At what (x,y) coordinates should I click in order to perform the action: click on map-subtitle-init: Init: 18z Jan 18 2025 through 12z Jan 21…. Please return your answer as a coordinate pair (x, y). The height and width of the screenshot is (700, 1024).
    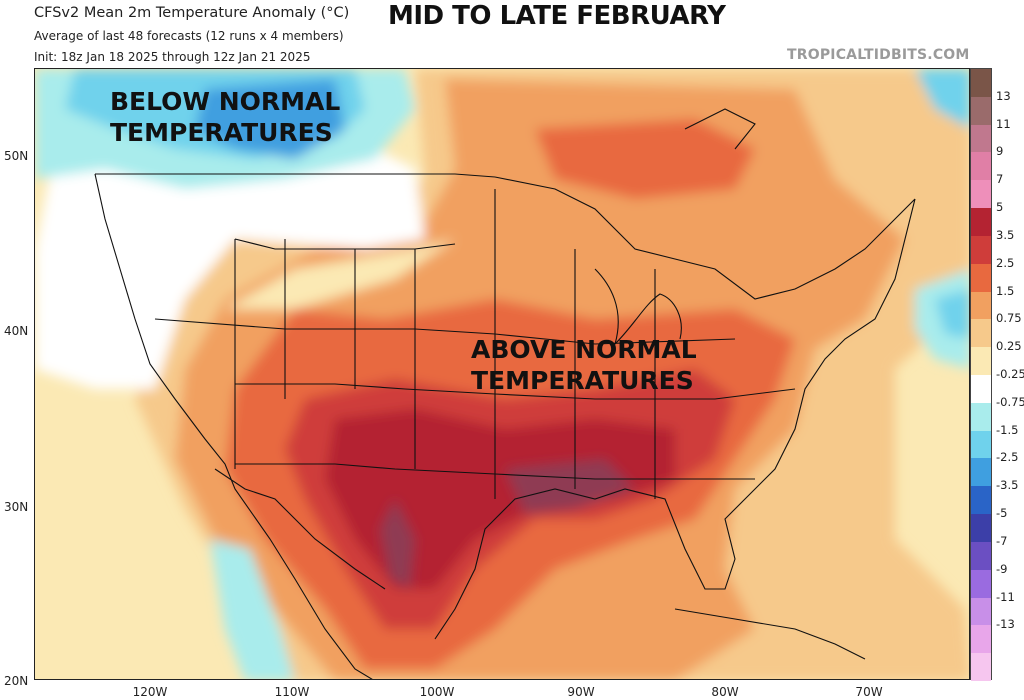
    Looking at the image, I should click on (172, 57).